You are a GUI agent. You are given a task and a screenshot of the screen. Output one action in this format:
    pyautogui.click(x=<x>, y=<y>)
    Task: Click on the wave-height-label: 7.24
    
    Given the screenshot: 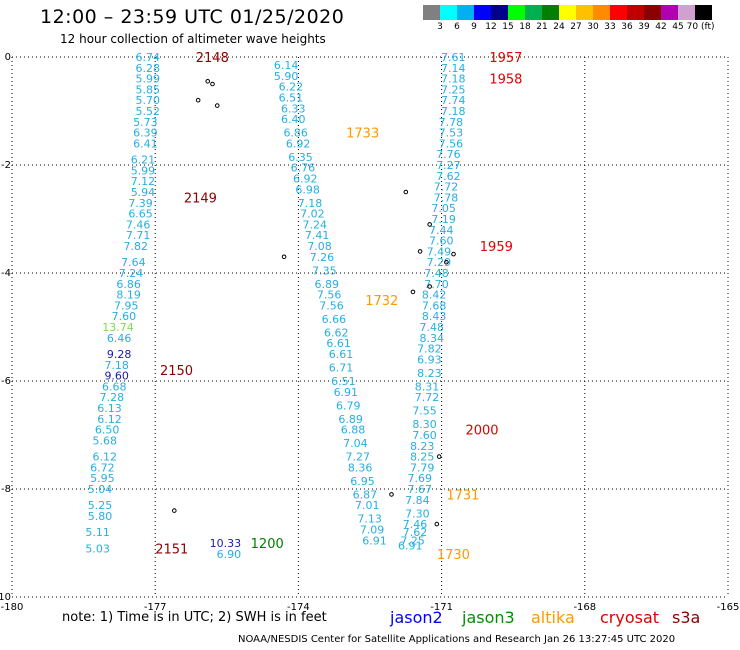 What is the action you would take?
    pyautogui.click(x=315, y=224)
    